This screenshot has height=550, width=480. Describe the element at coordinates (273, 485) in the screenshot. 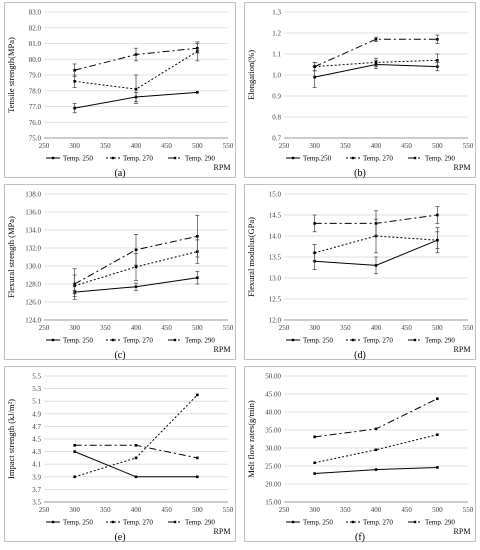

I see `y-tick-label: 20.00` at that location.